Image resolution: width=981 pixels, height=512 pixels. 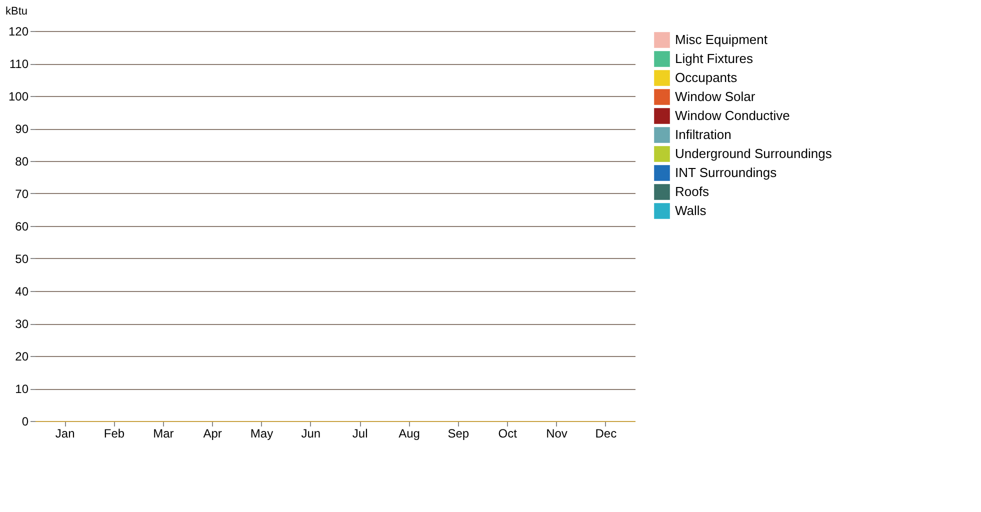 I want to click on y-tick-label: 20, so click(x=22, y=357).